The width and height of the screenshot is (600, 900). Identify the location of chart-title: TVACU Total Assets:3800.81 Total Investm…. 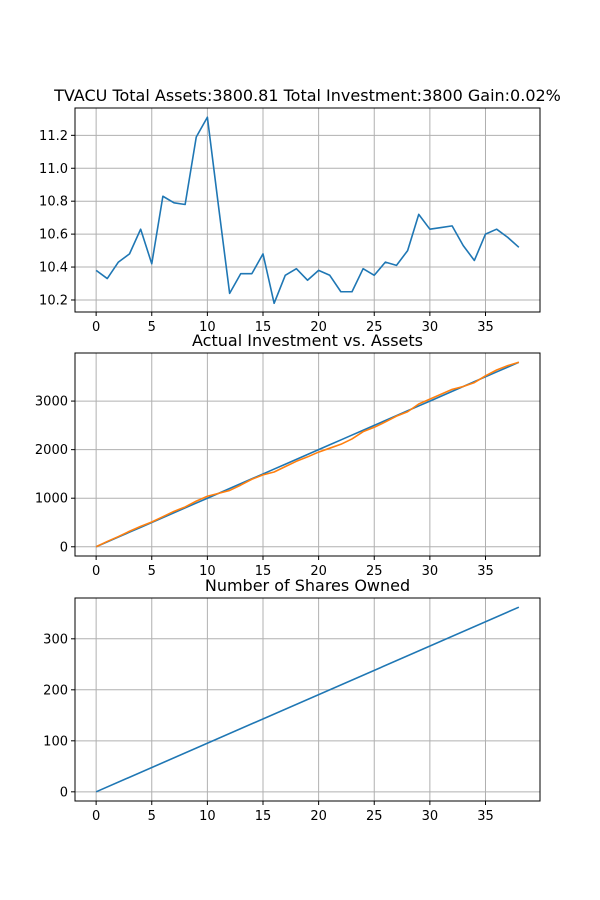
(307, 95).